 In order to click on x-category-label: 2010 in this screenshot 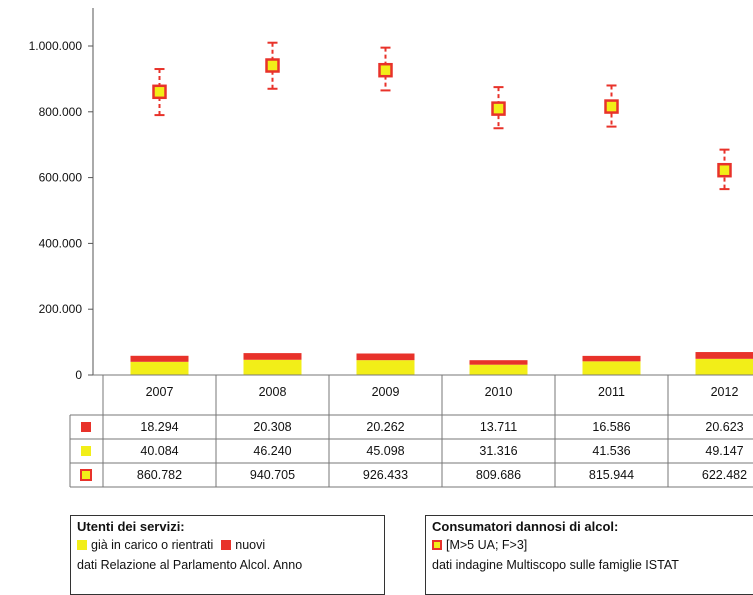, I will do `click(499, 392)`.